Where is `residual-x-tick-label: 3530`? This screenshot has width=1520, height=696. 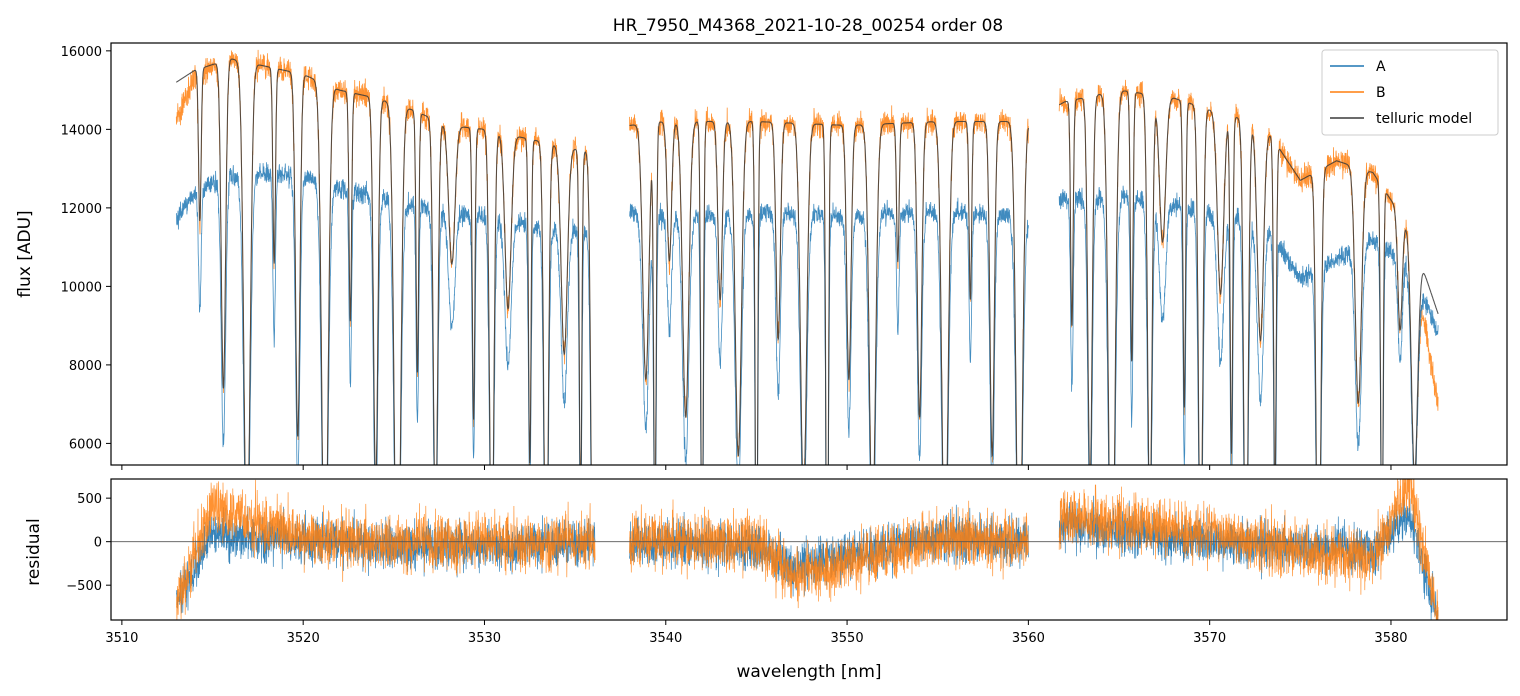
residual-x-tick-label: 3530 is located at coordinates (484, 638).